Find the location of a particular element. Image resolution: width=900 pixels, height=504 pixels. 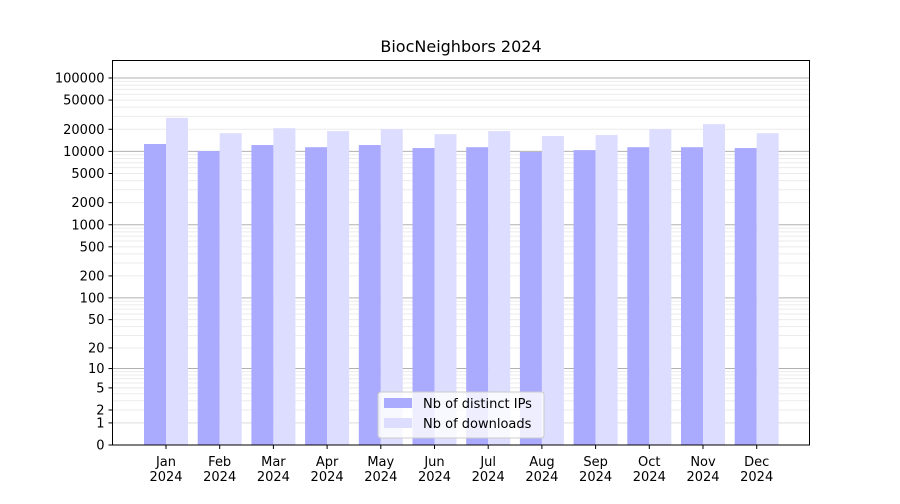

y-tick-label: 0 is located at coordinates (100, 446).